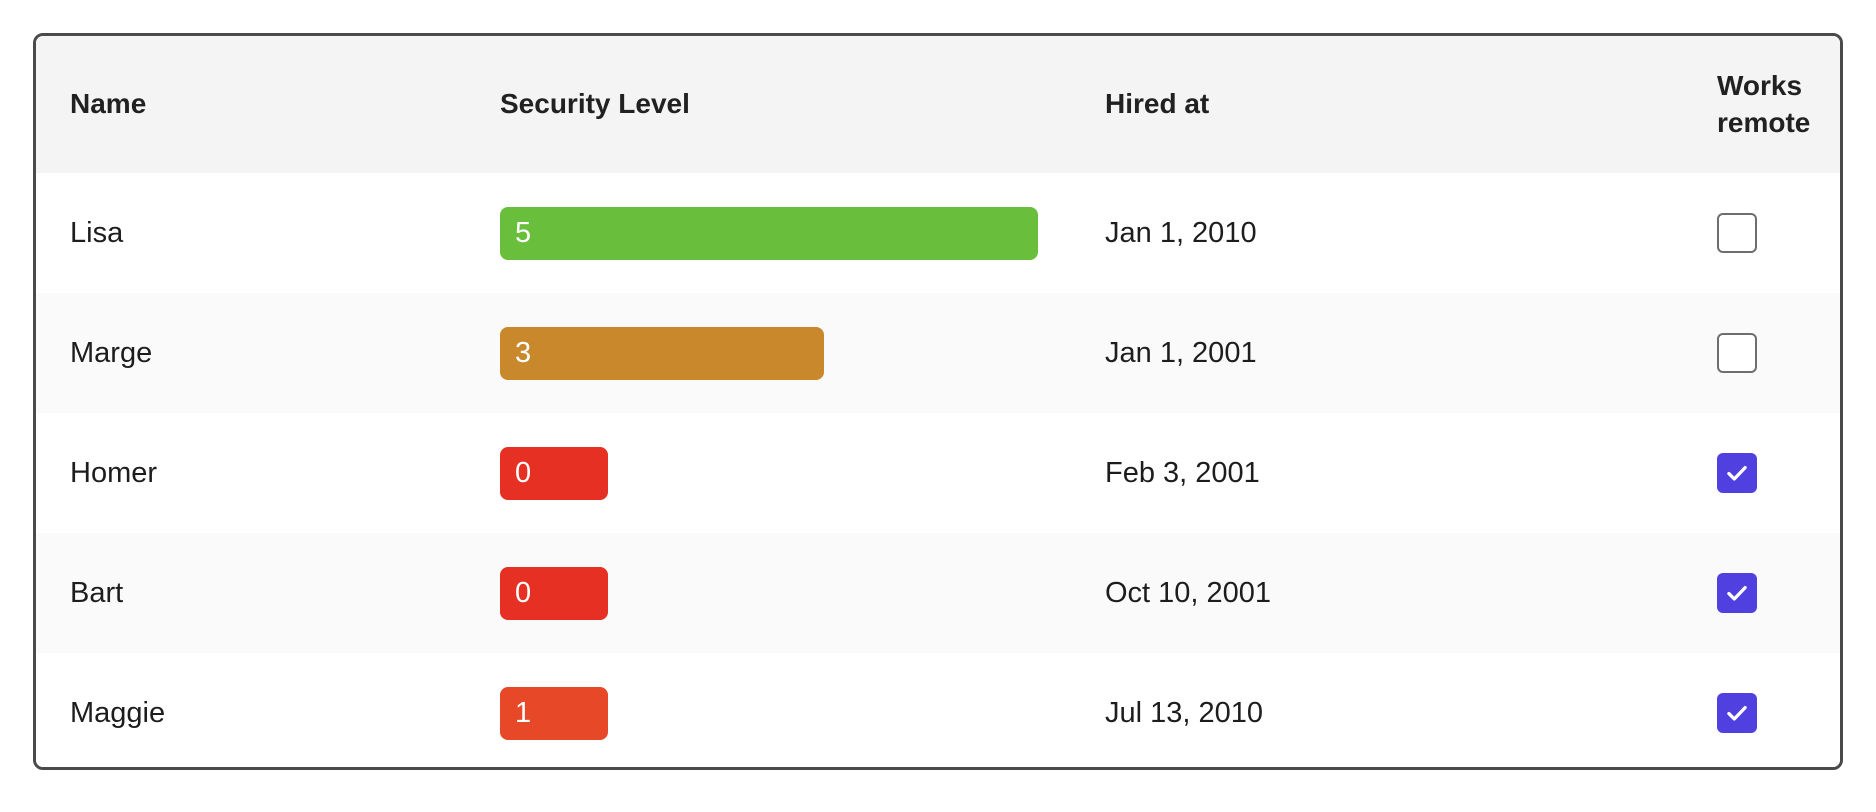 The image size is (1876, 812). What do you see at coordinates (1188, 592) in the screenshot?
I see `hired-at-cell: Oct 10, 2001` at bounding box center [1188, 592].